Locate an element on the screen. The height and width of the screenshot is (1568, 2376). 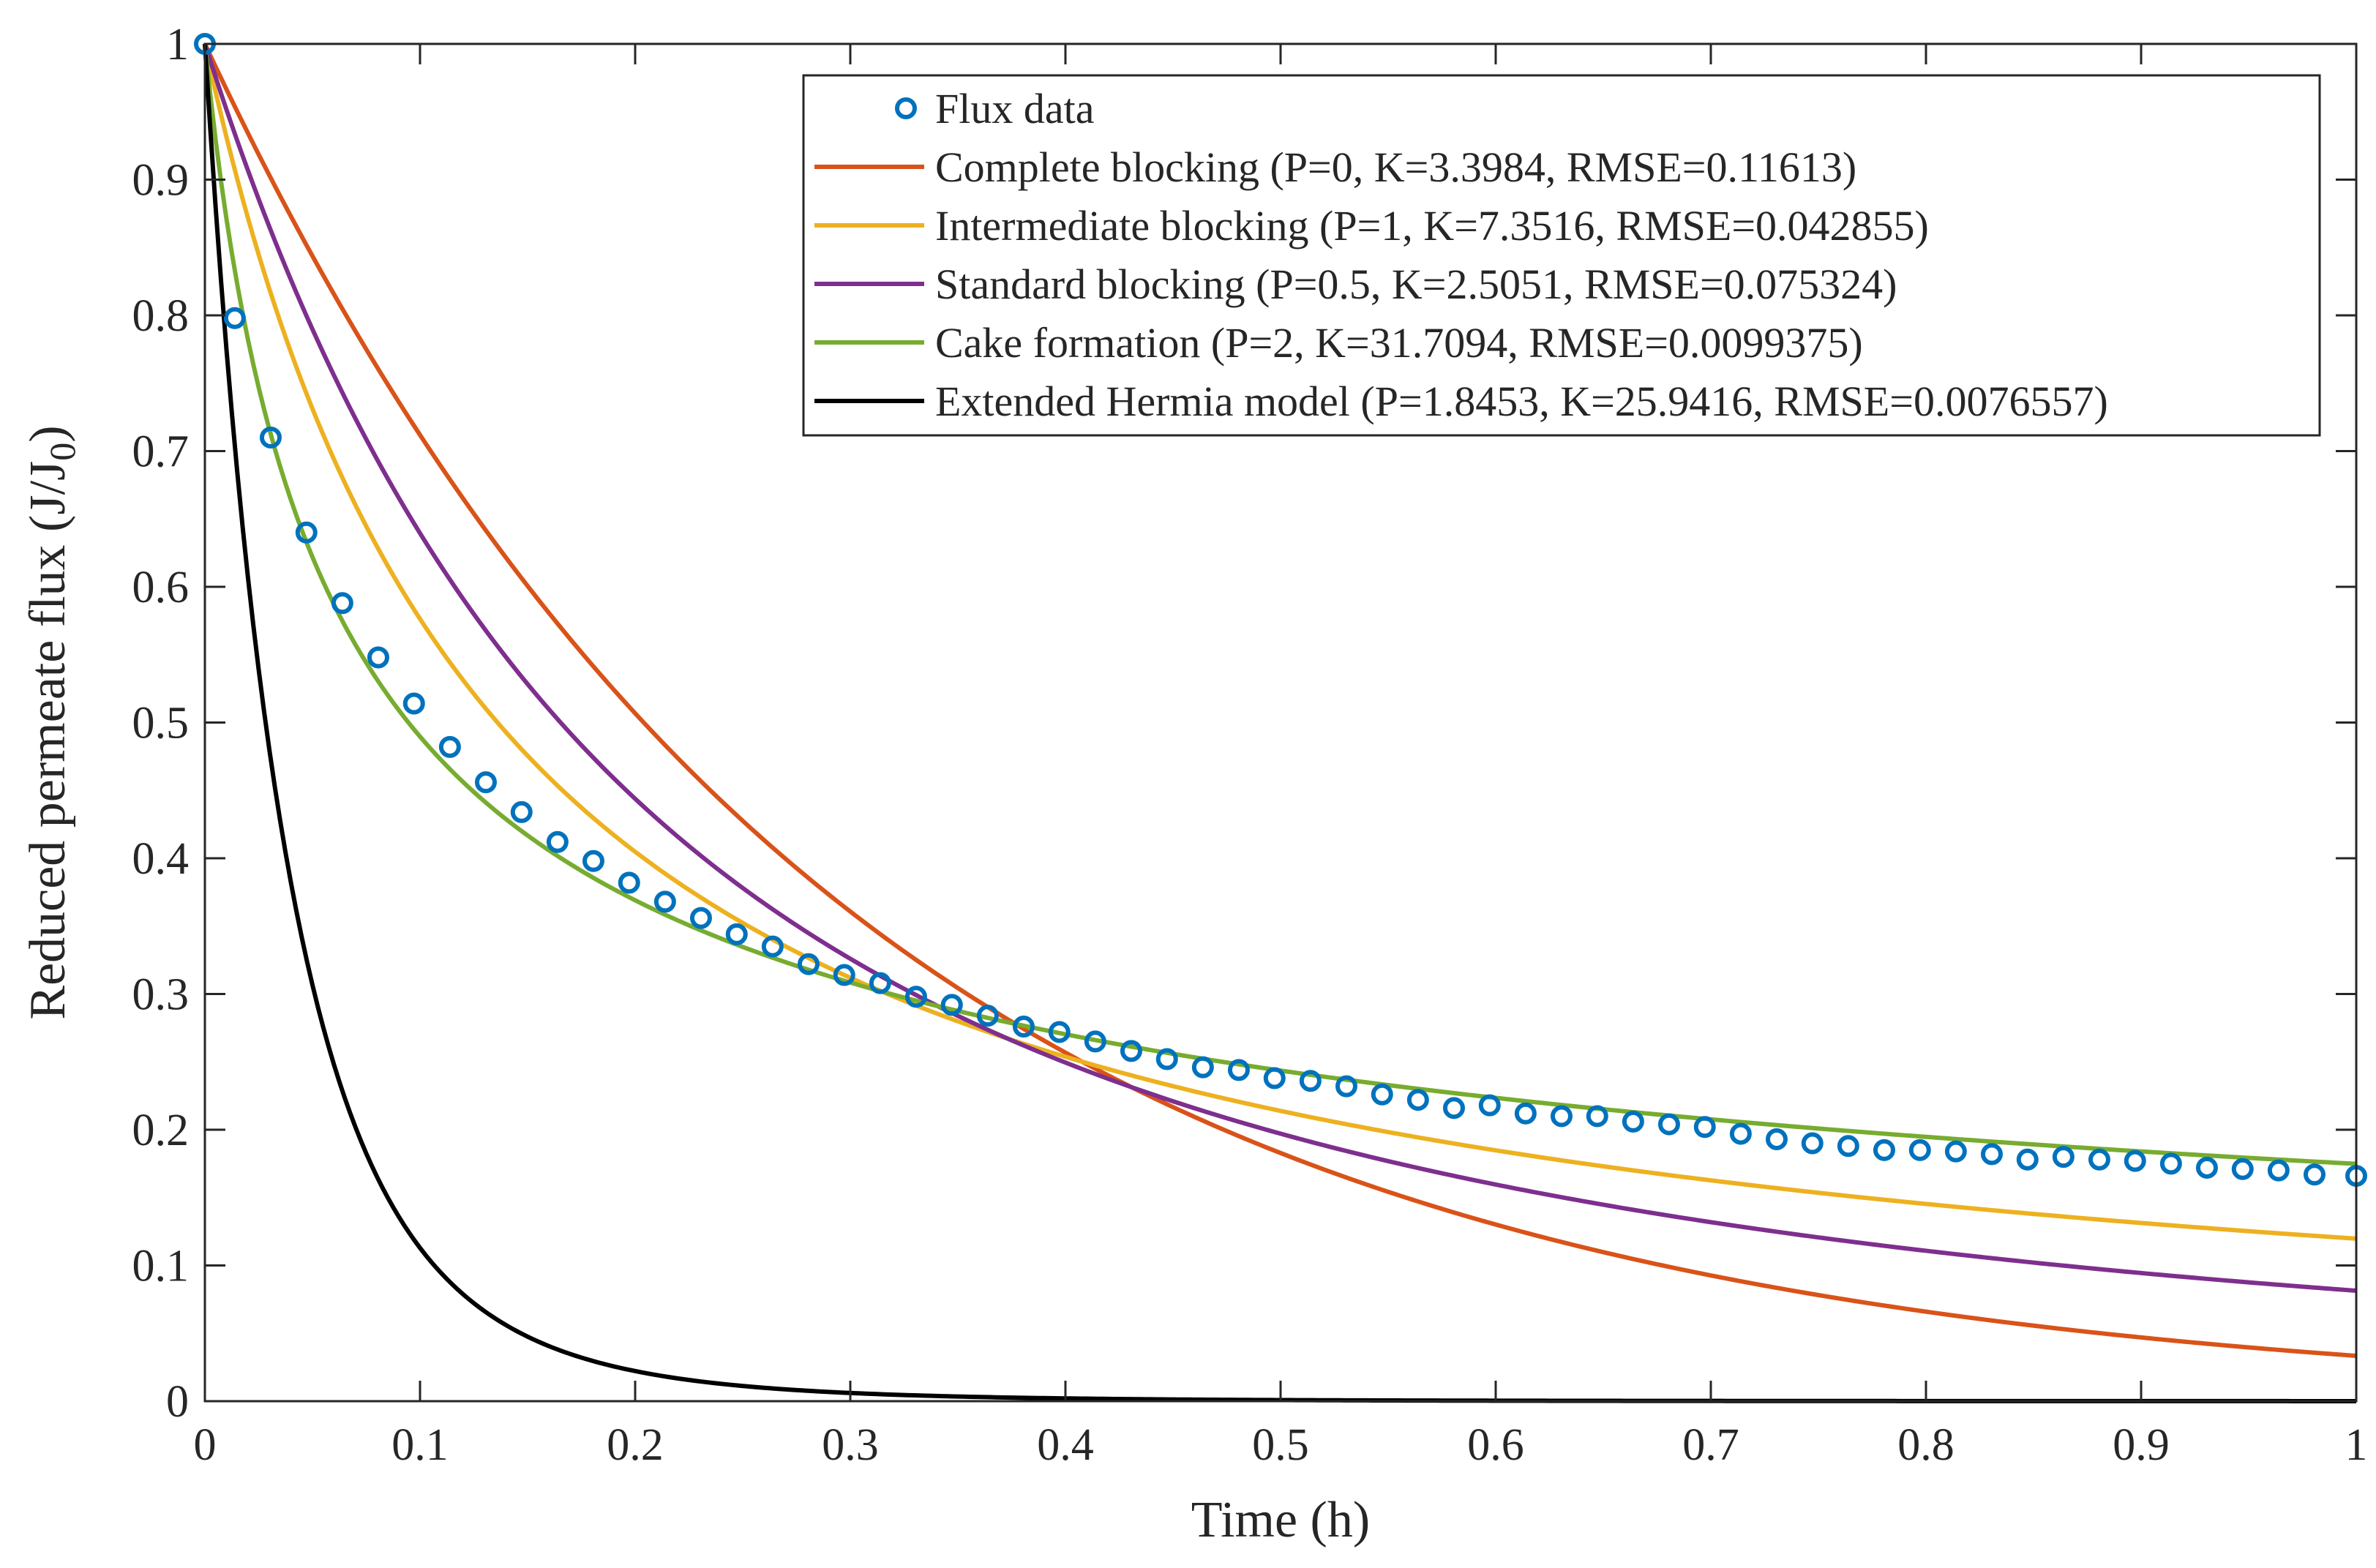
y-tick-label: 0.5 is located at coordinates (161, 724).